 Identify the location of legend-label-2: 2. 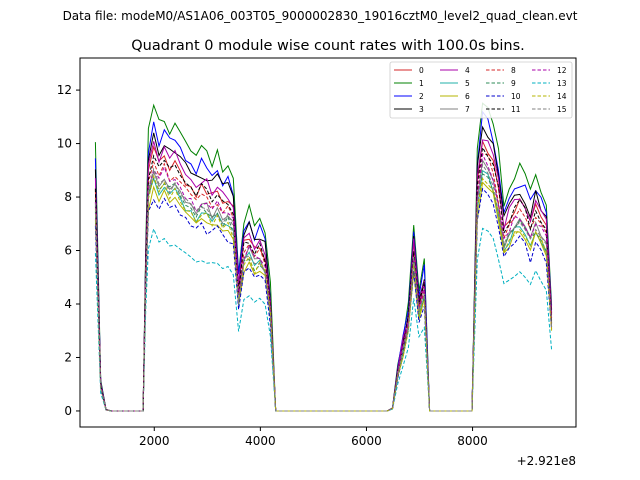
(421, 96).